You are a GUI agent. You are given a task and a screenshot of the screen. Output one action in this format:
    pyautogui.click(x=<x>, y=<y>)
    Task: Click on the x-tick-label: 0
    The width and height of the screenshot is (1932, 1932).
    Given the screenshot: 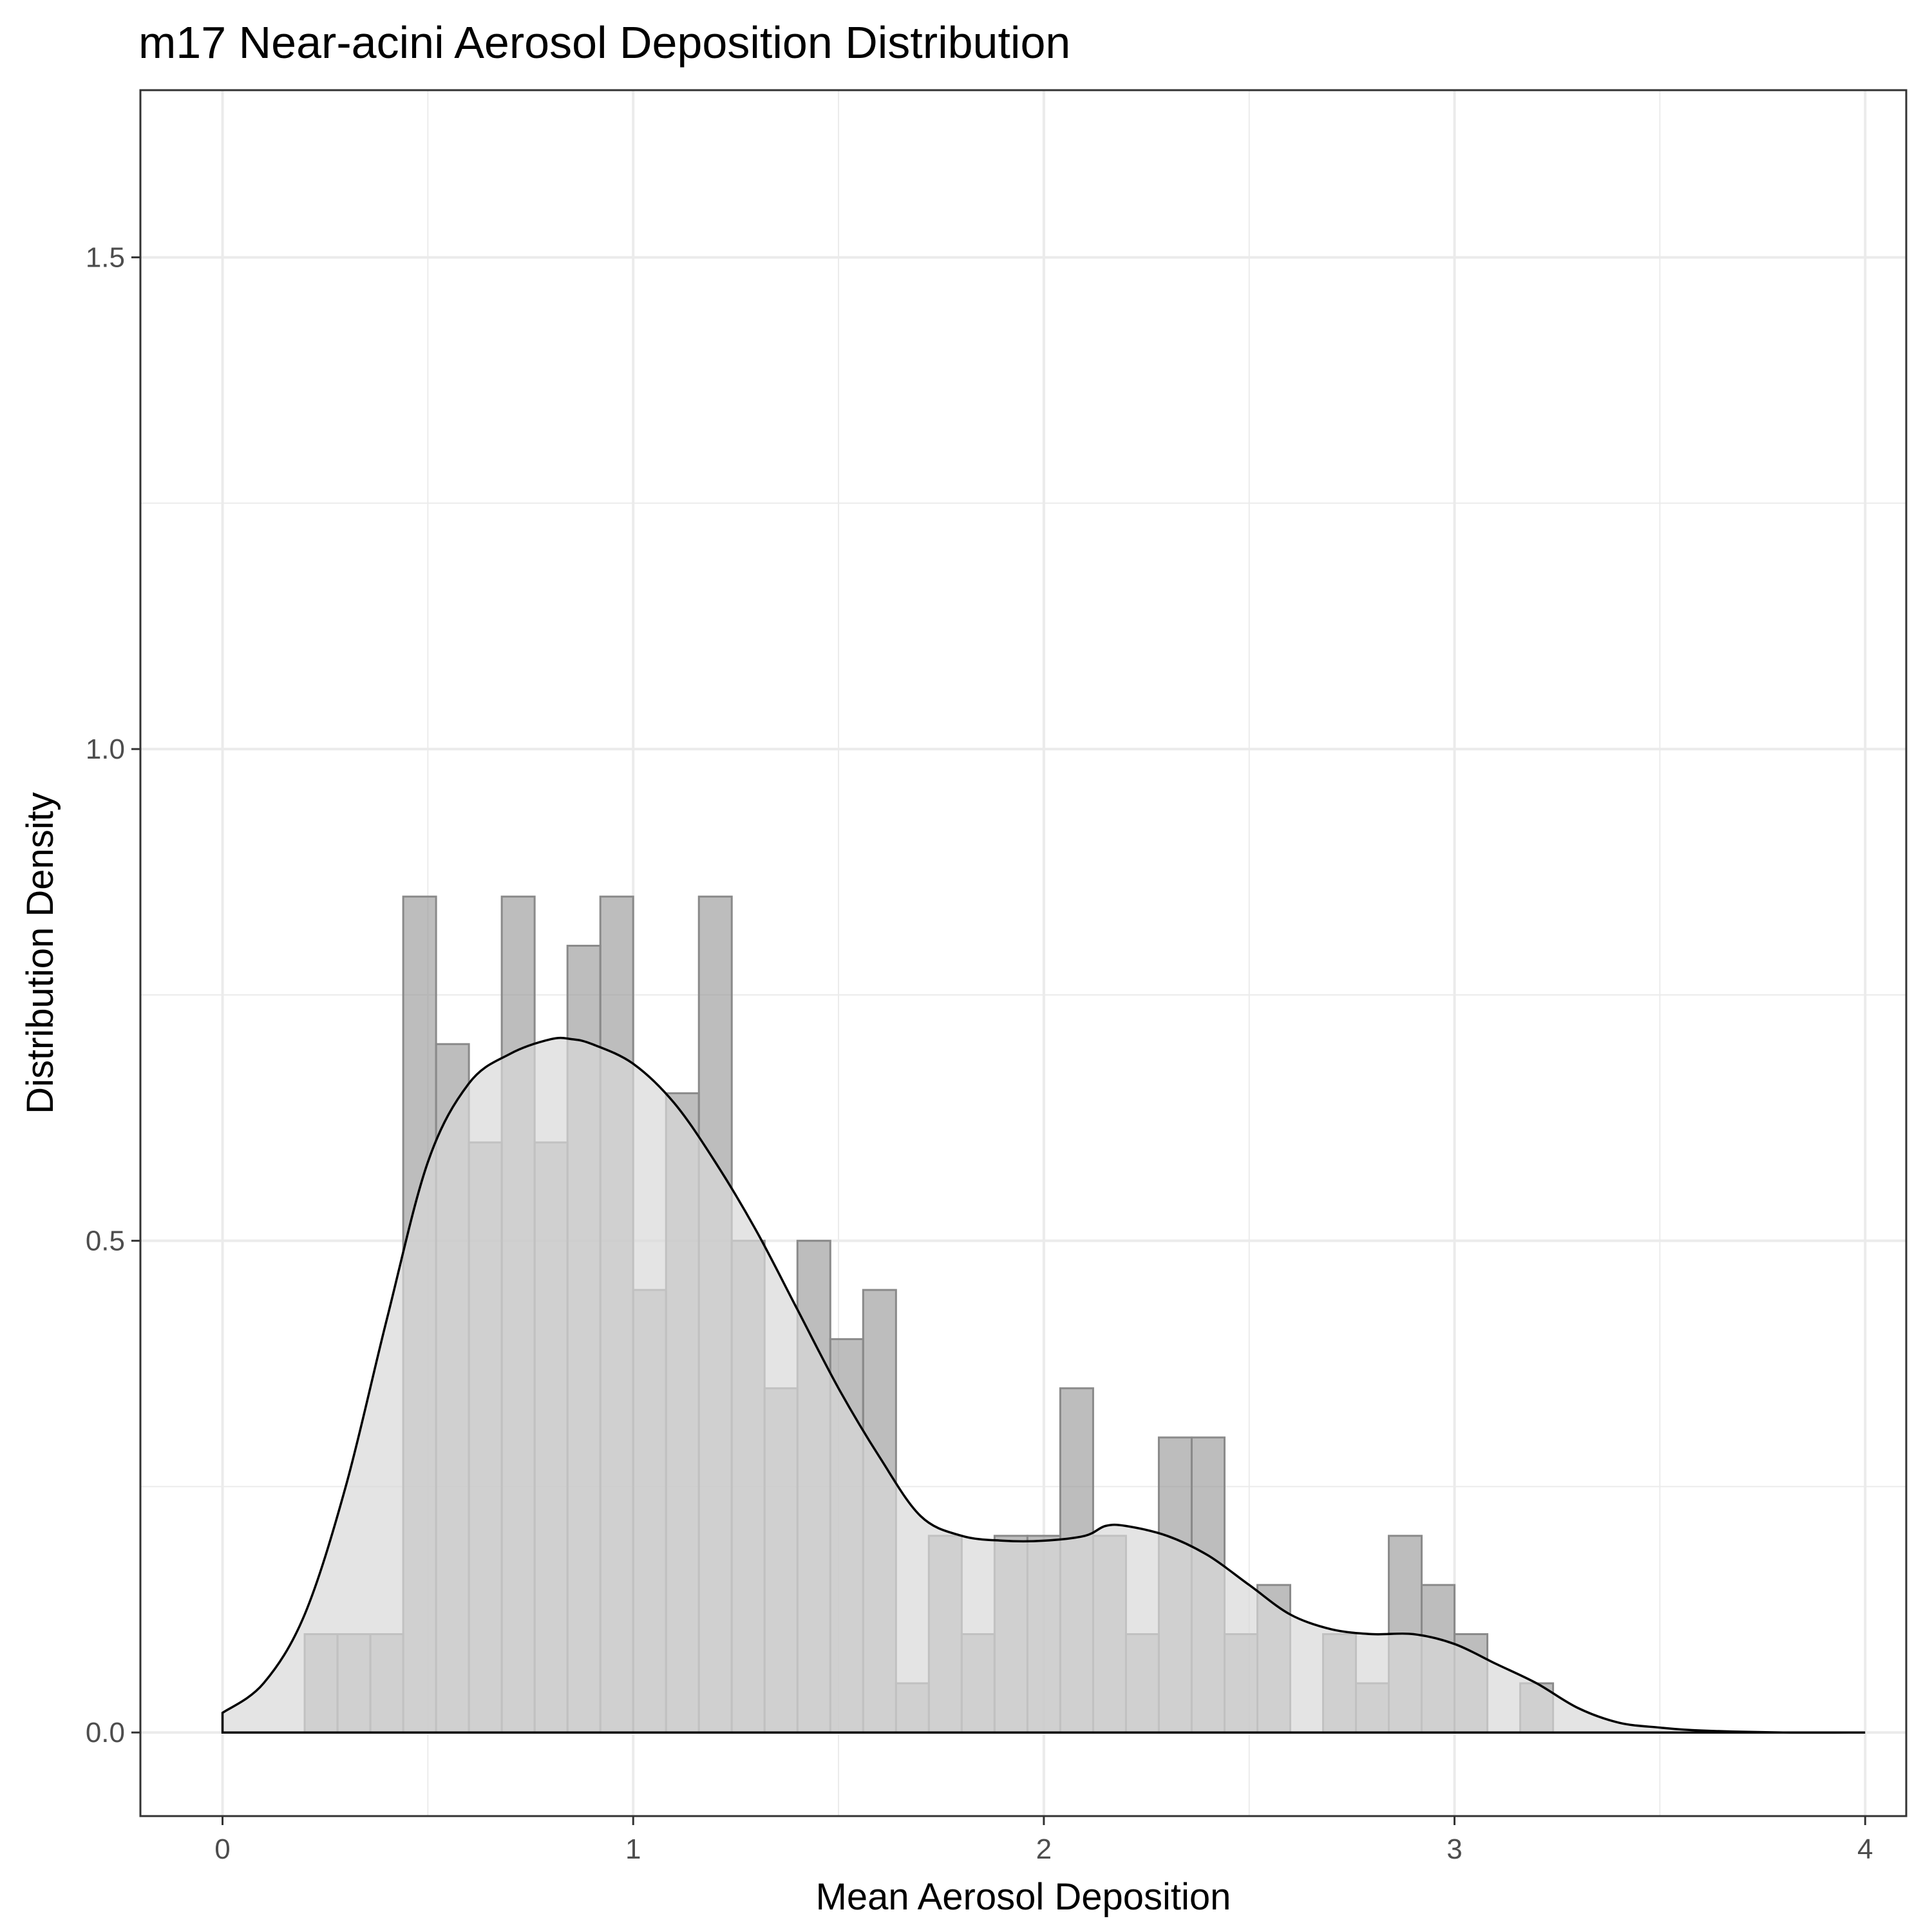 What is the action you would take?
    pyautogui.click(x=222, y=1849)
    